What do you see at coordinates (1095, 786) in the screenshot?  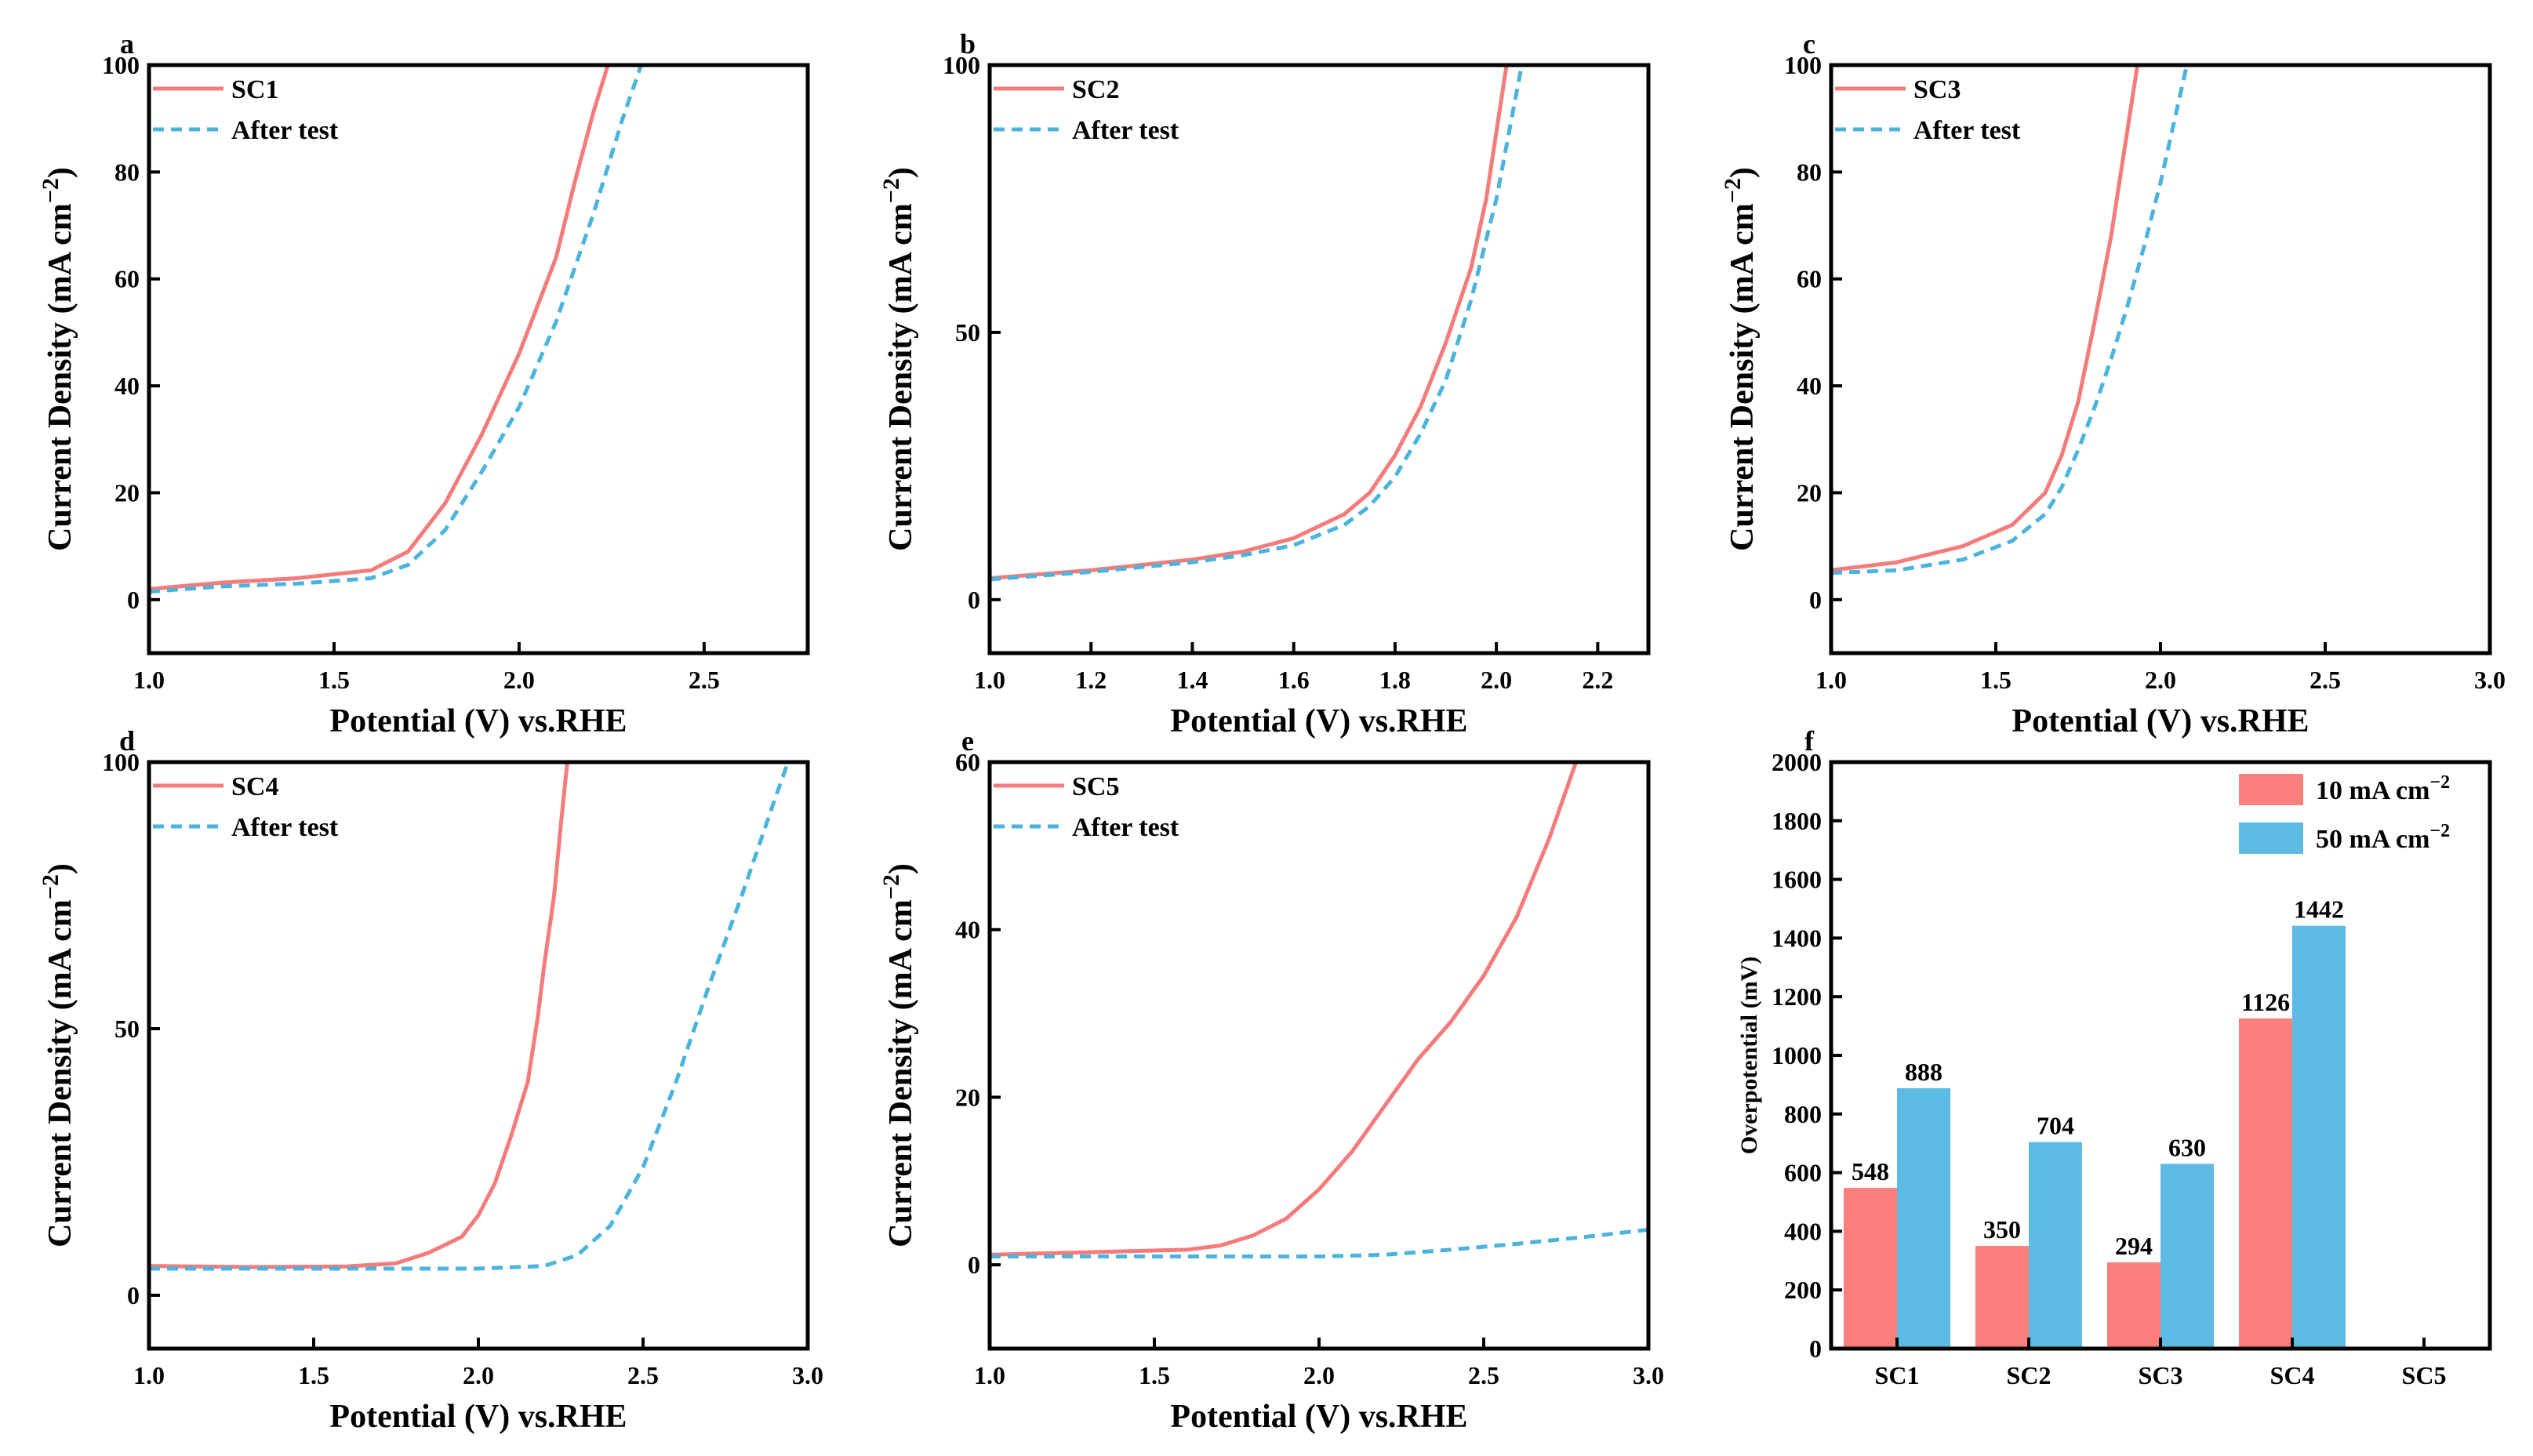 I see `legend-label: SC5` at bounding box center [1095, 786].